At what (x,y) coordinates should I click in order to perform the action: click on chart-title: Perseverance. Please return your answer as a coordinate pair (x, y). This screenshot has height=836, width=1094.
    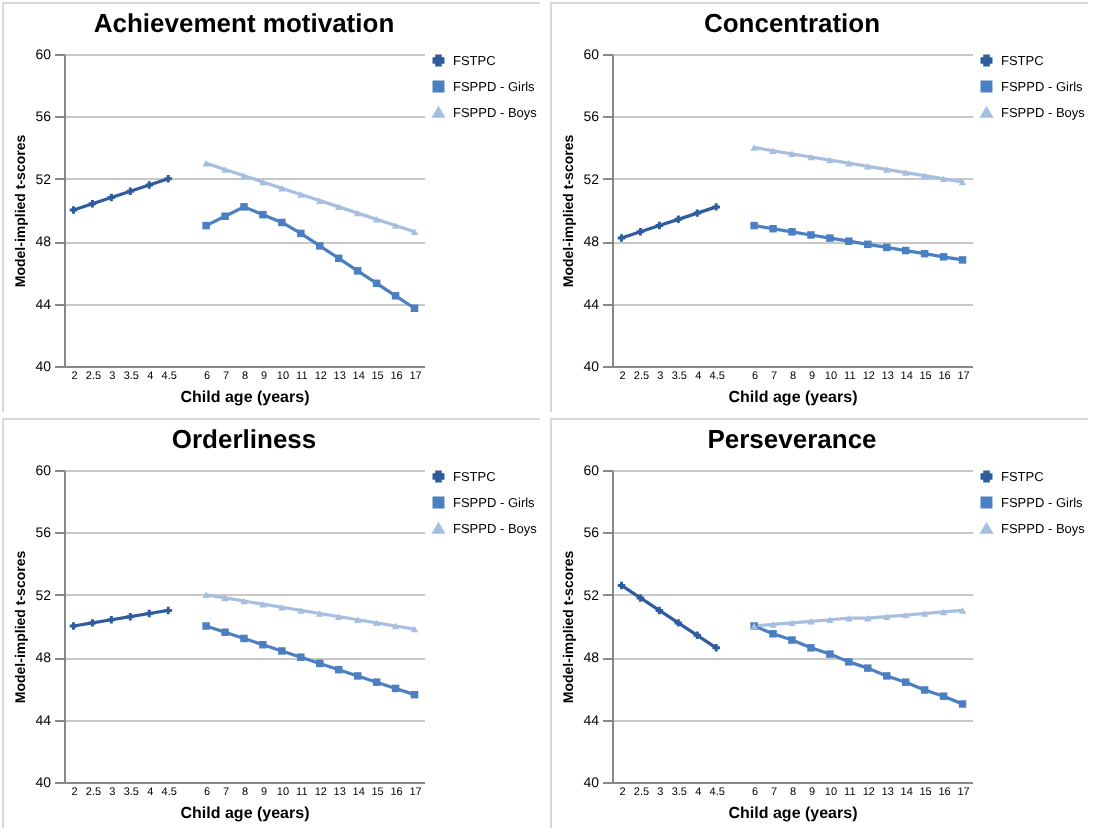
    Looking at the image, I should click on (792, 439).